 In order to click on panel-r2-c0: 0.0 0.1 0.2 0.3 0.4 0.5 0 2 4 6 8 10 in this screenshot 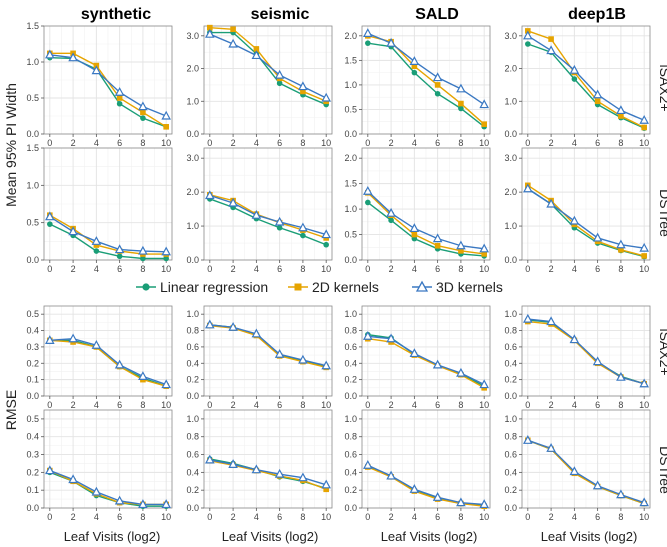, I will do `click(99, 357)`.